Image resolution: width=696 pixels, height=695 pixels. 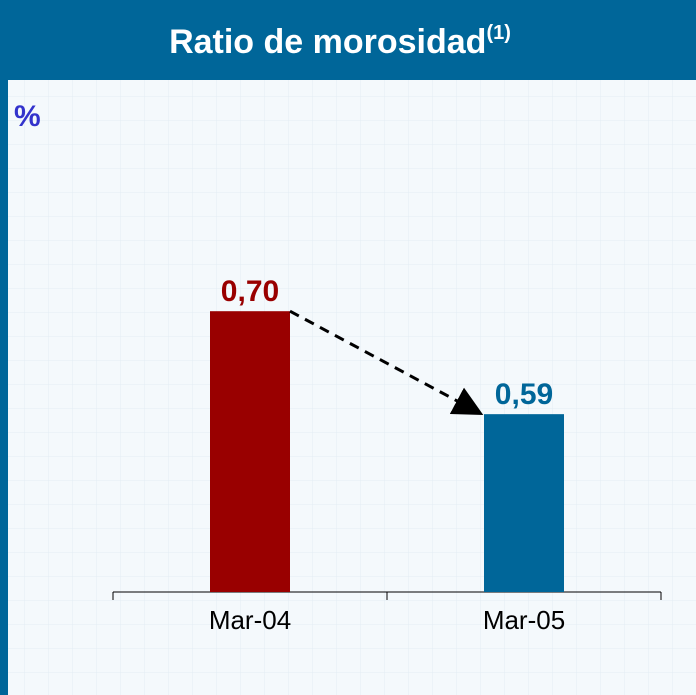 I want to click on y-axis-label: %, so click(x=27, y=116).